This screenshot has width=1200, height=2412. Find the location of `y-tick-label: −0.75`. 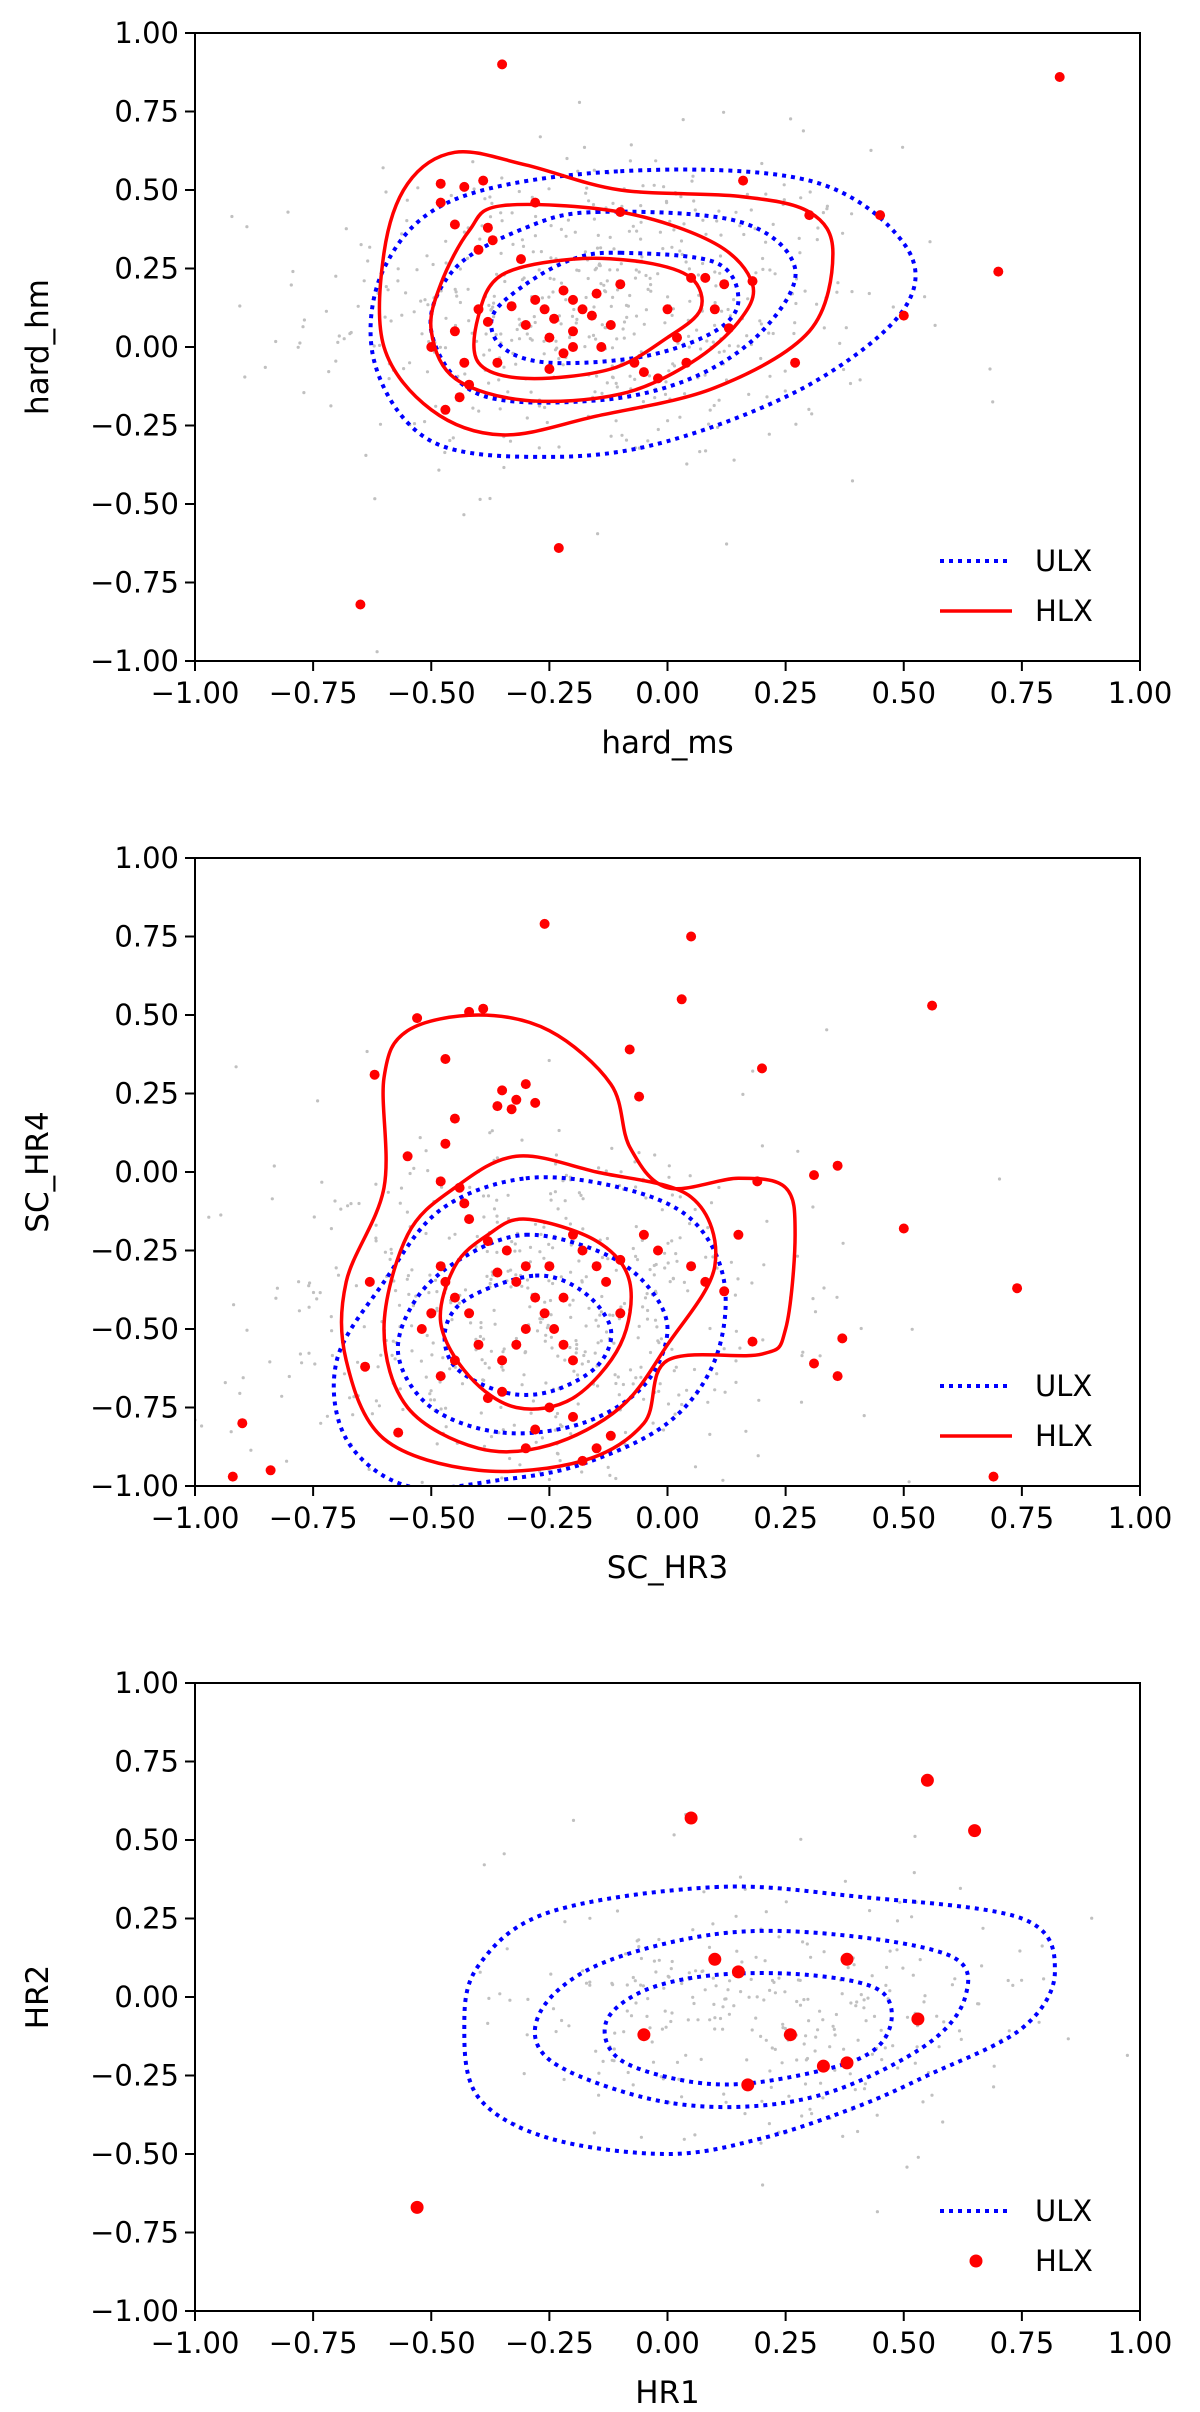

y-tick-label: −0.75 is located at coordinates (134, 1408).